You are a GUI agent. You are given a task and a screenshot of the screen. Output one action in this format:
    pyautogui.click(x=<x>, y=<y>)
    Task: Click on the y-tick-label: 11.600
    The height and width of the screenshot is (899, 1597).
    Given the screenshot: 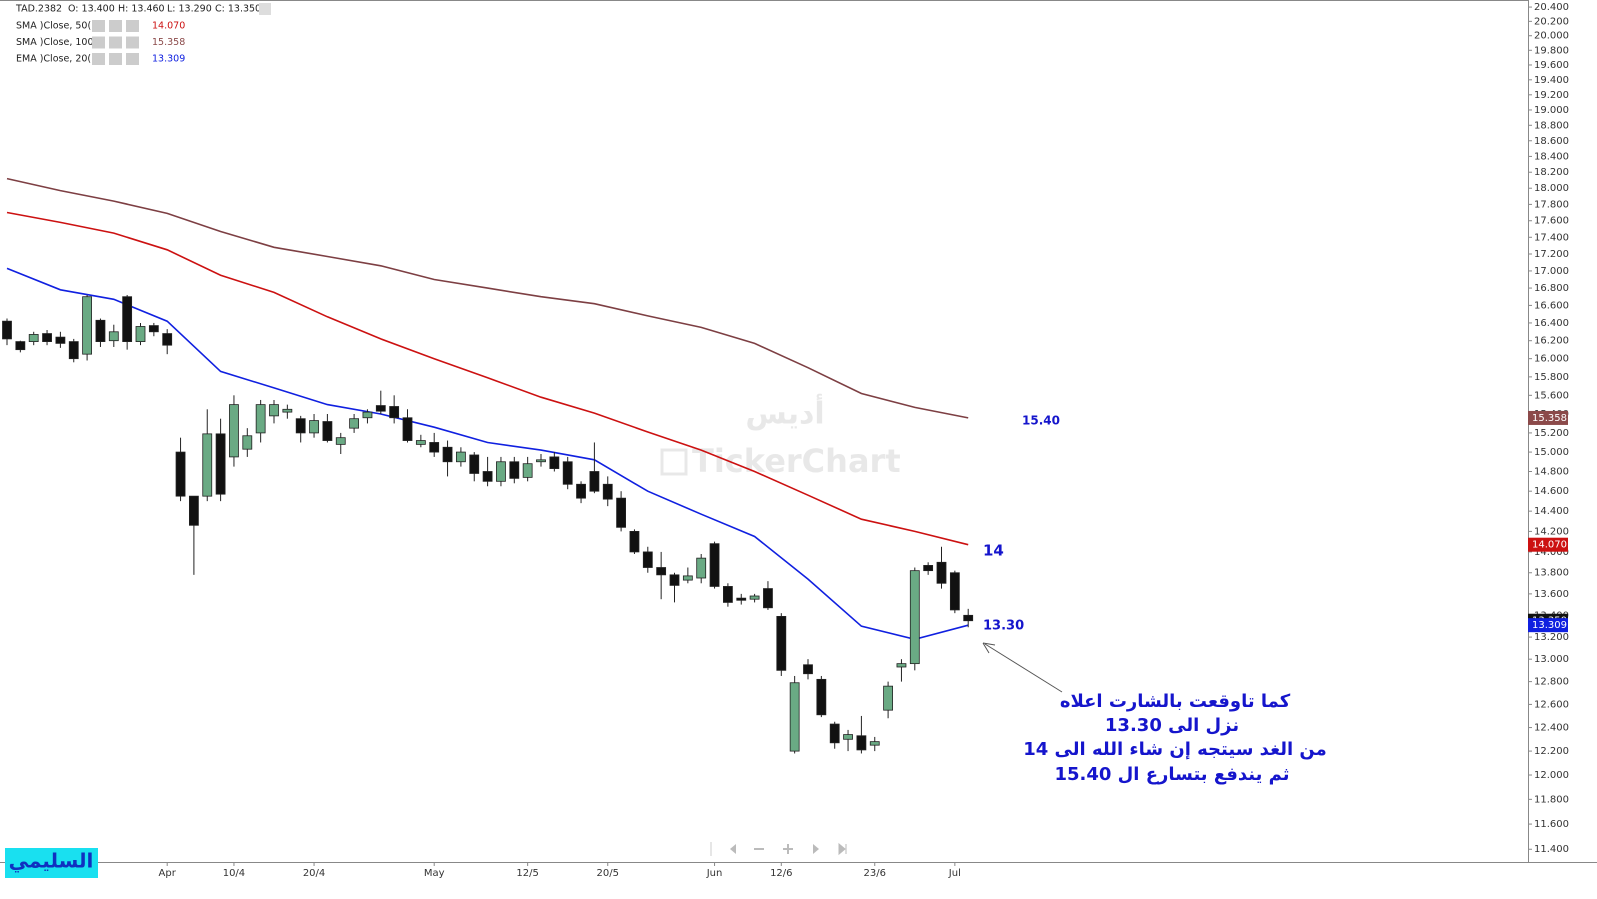 What is the action you would take?
    pyautogui.click(x=1551, y=824)
    